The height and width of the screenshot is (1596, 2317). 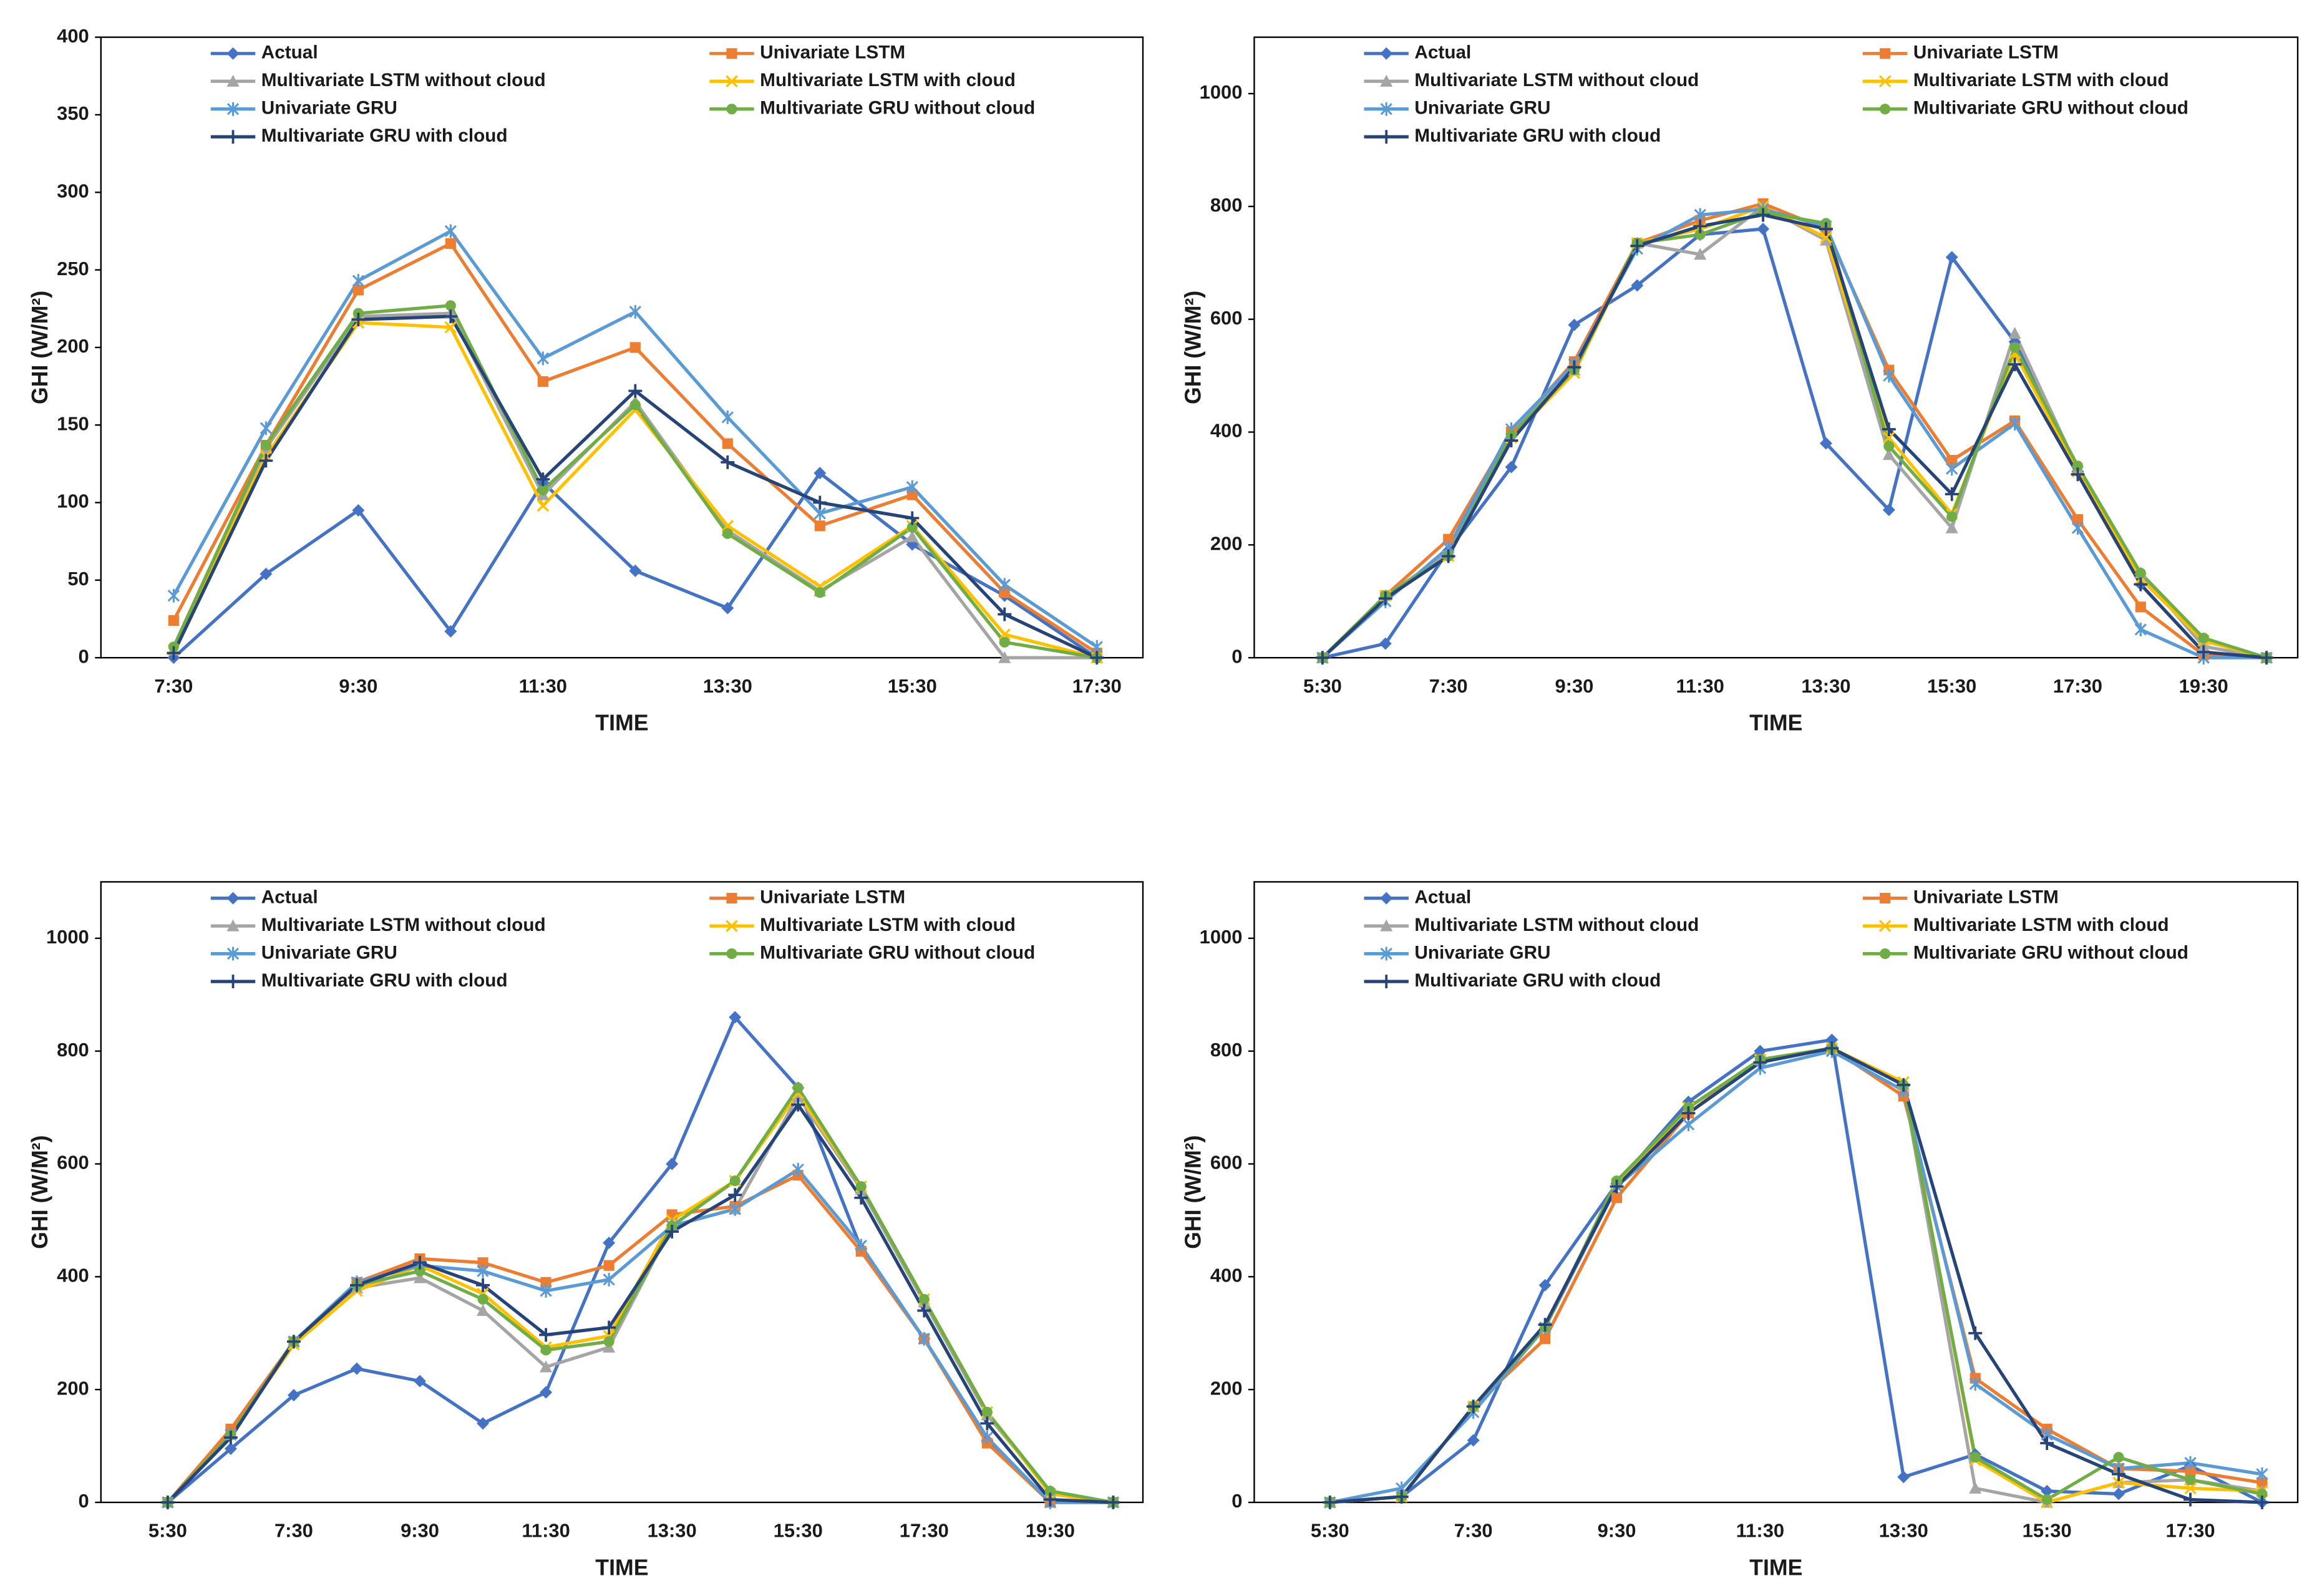 I want to click on y-tick-label: 150, so click(x=73, y=423).